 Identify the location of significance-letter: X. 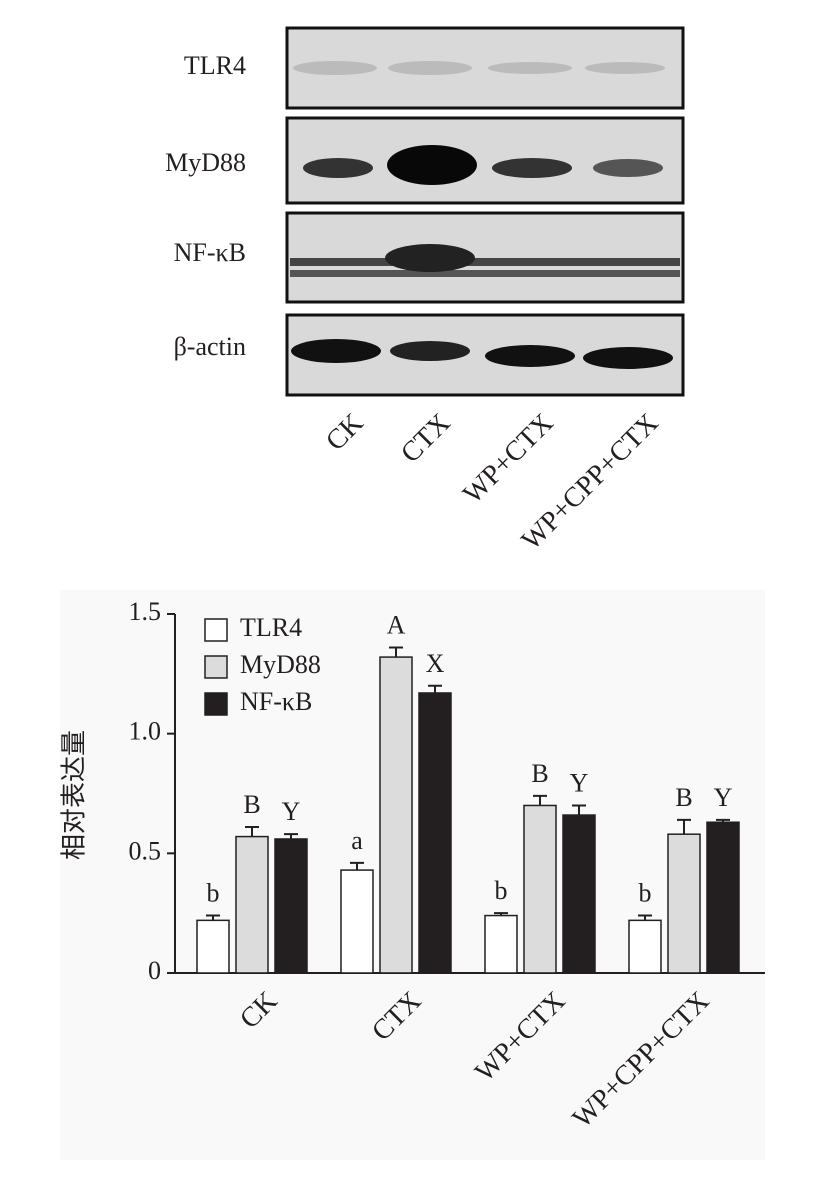
(435, 663).